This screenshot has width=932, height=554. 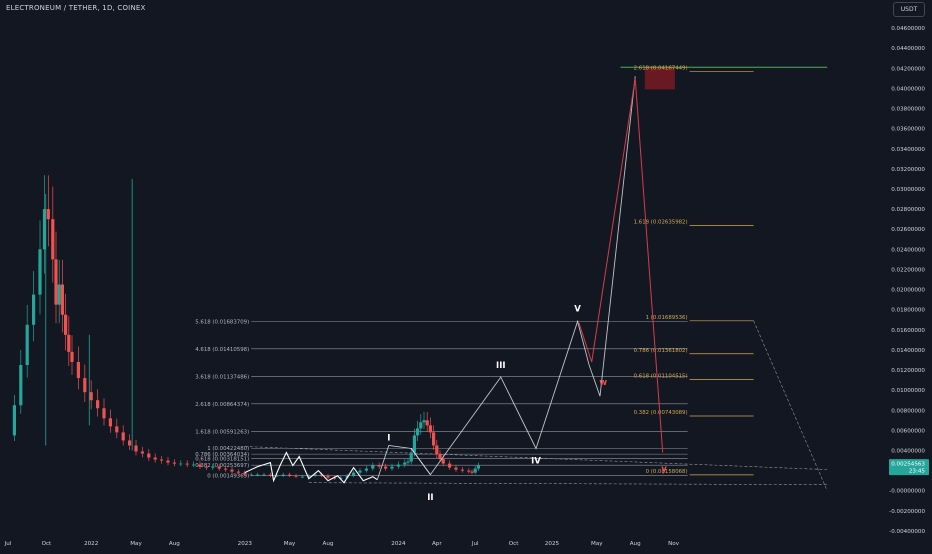 I want to click on price-tick-label: 0.03000000, so click(x=908, y=190).